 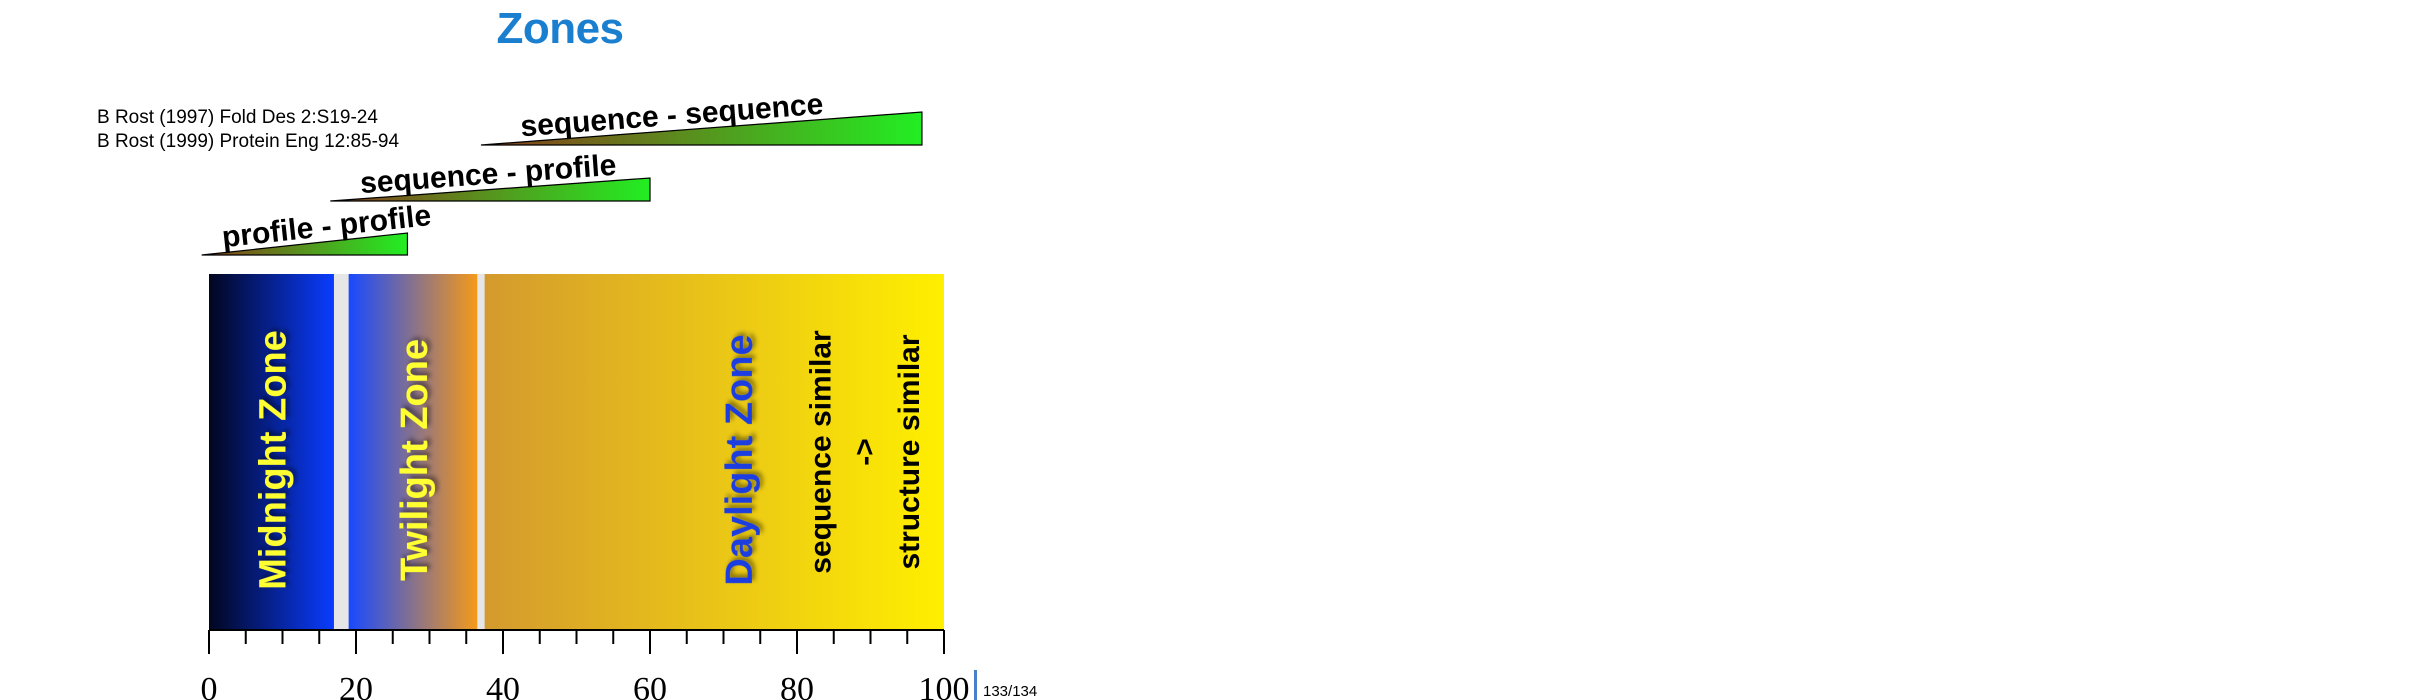 I want to click on tick-label-0: 0, so click(x=209, y=685).